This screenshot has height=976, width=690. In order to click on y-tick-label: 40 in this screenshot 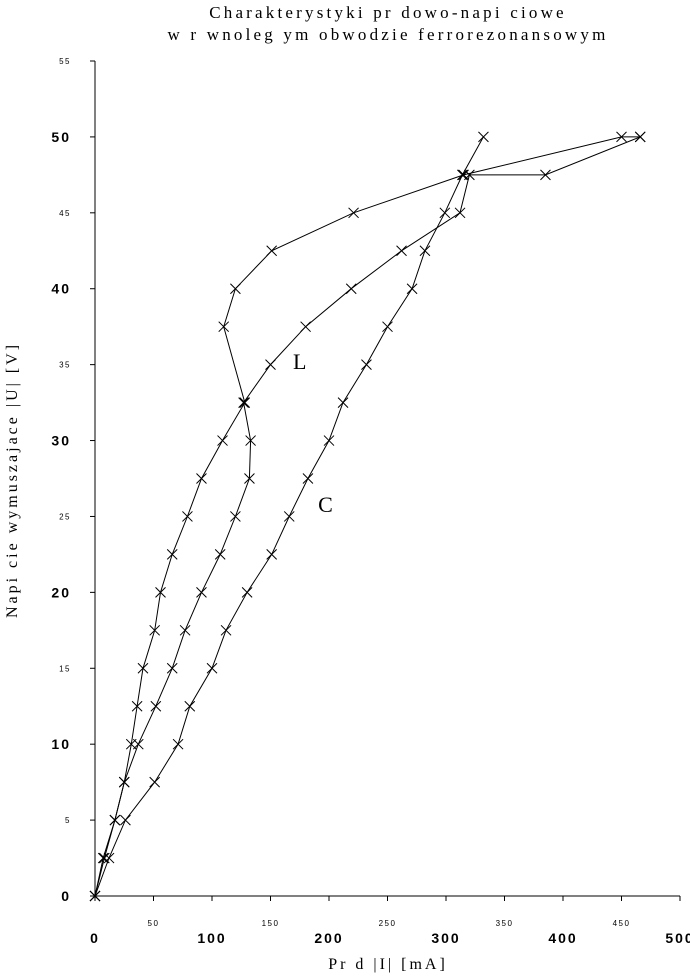, I will do `click(61, 289)`.